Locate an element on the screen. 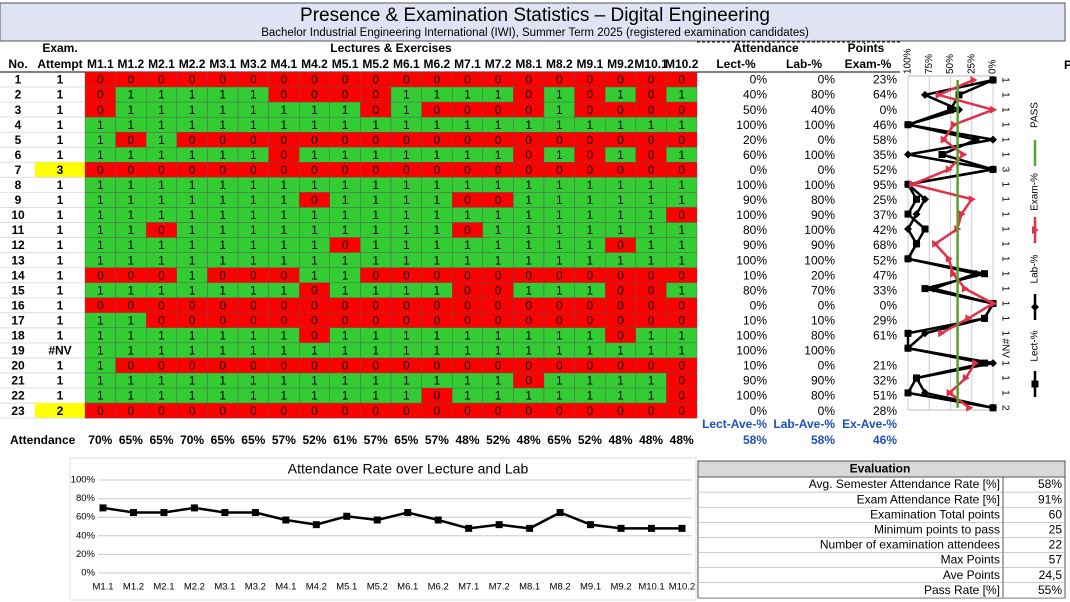  percent-value: 100% is located at coordinates (819, 230).